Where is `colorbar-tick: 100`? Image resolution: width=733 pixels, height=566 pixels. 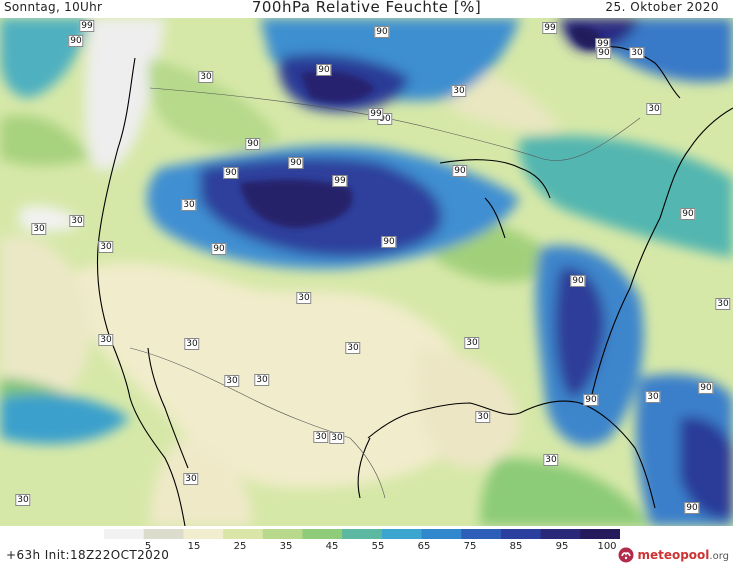
colorbar-tick: 100 is located at coordinates (607, 546).